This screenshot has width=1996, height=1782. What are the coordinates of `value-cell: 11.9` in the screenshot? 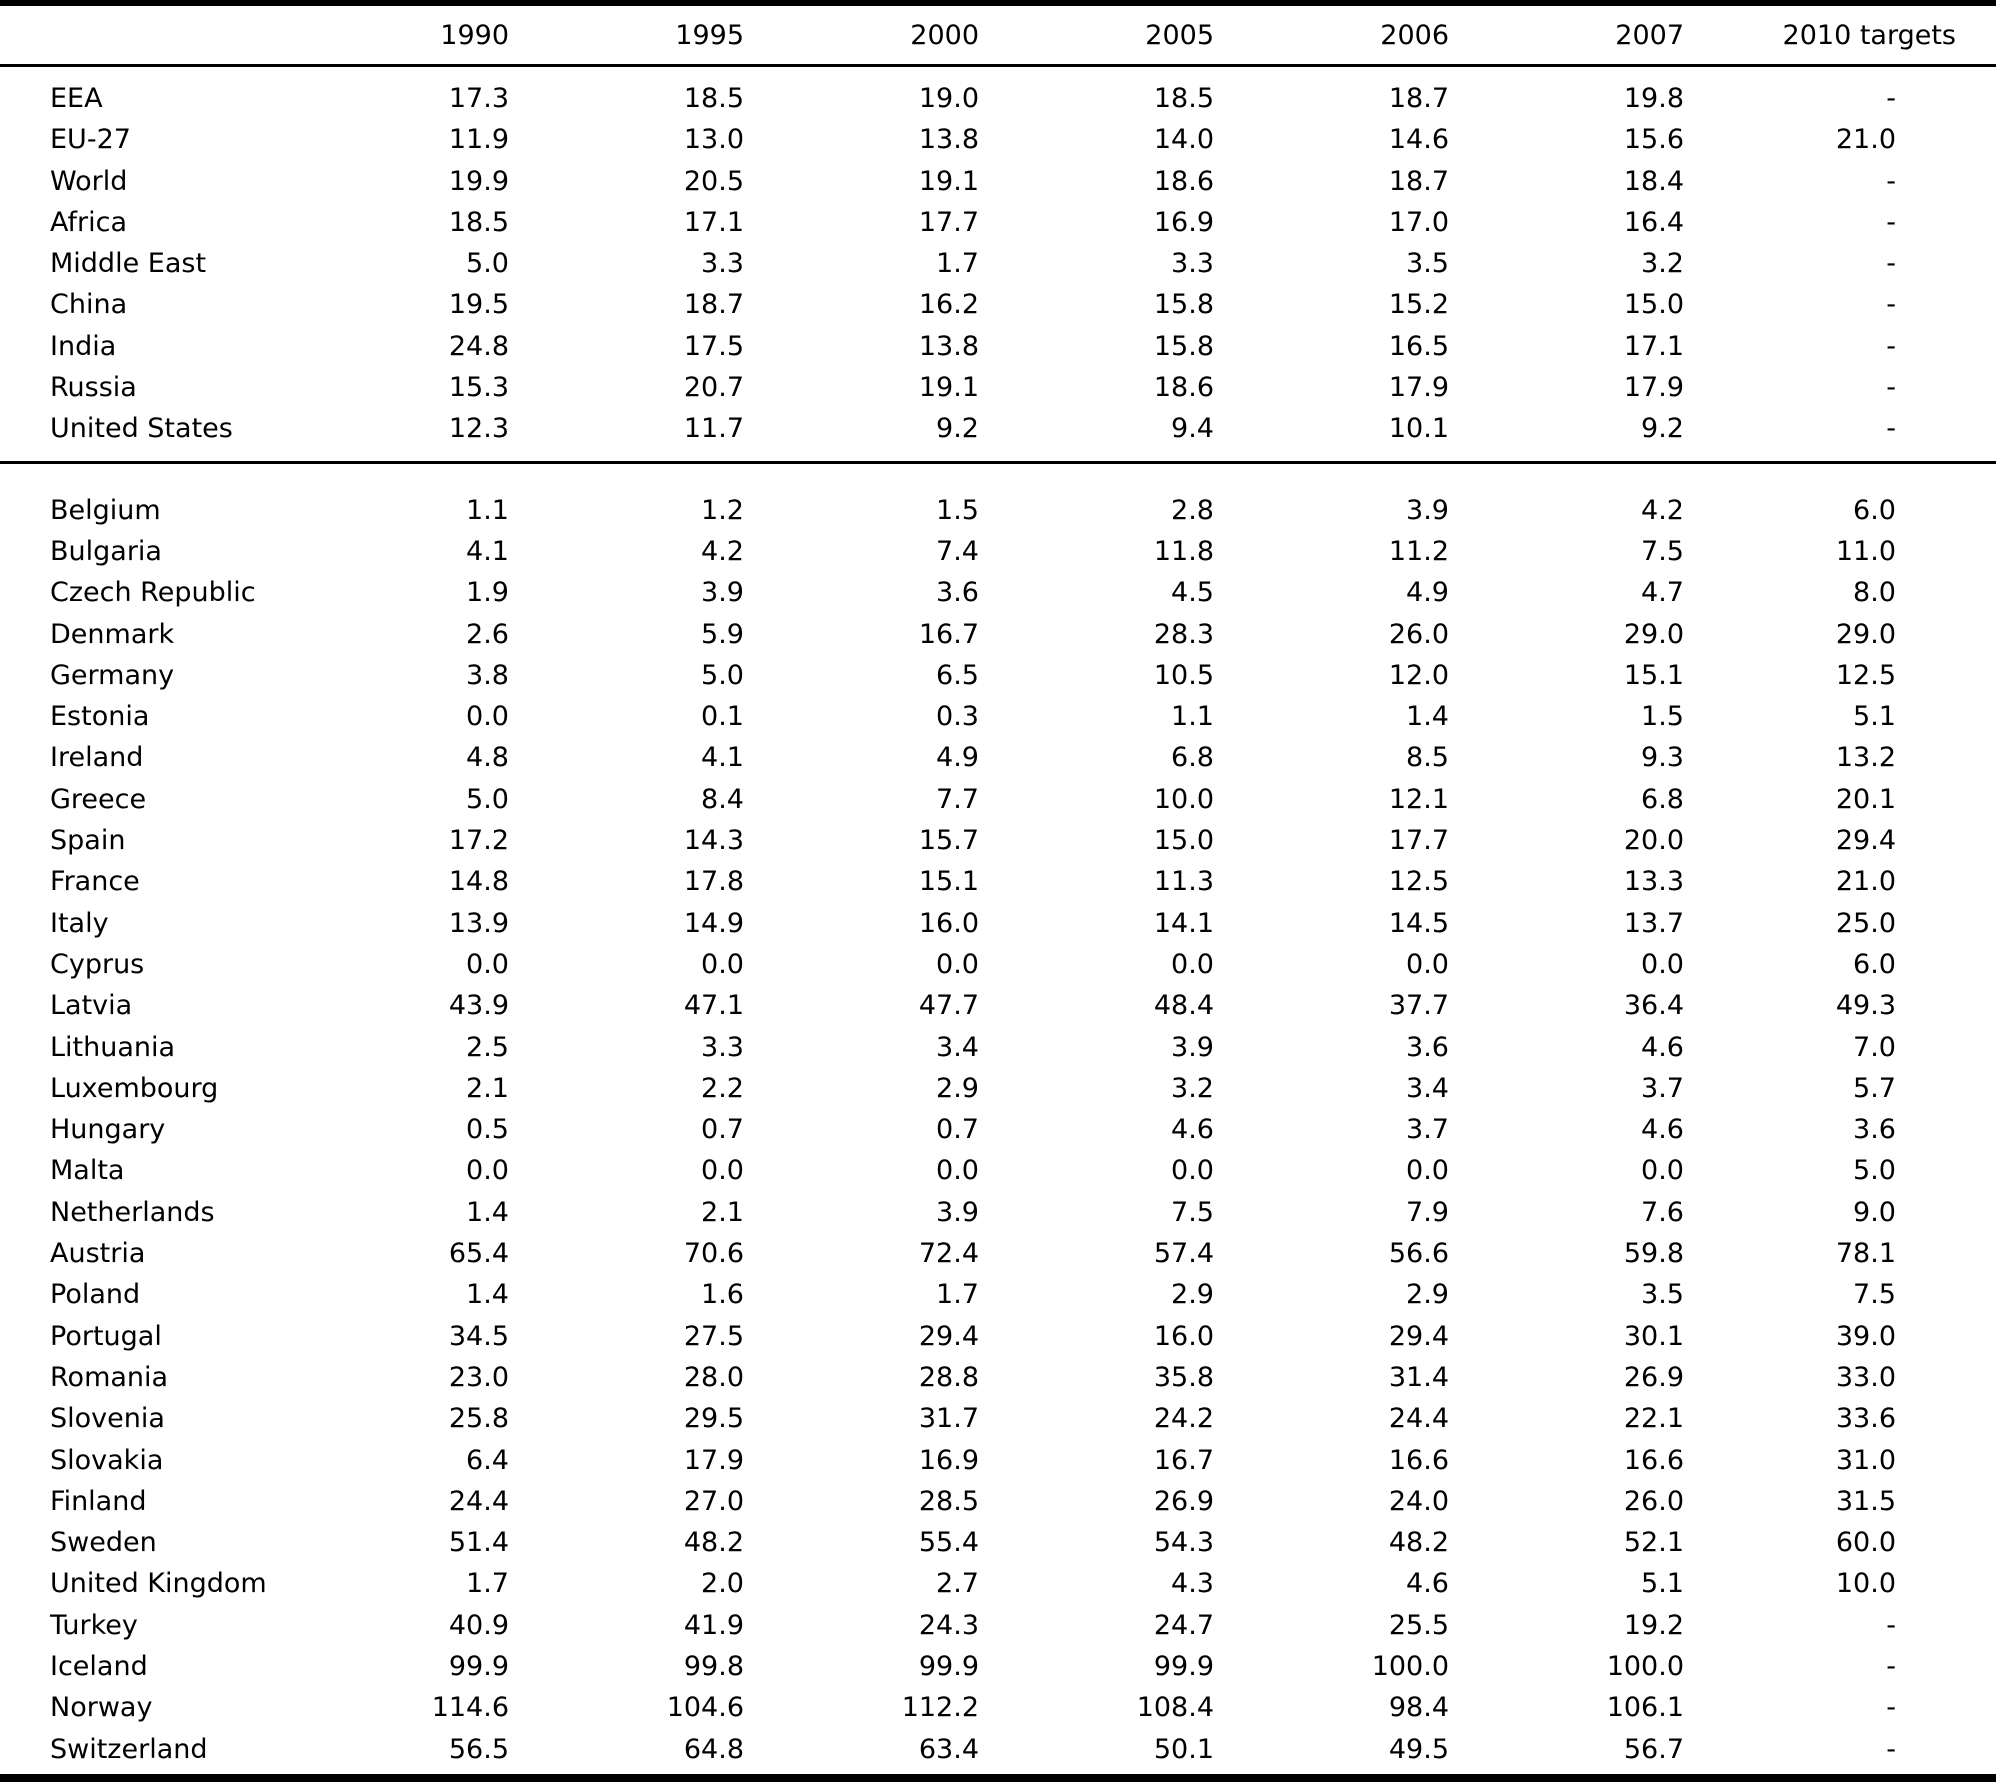 It's located at (478, 140).